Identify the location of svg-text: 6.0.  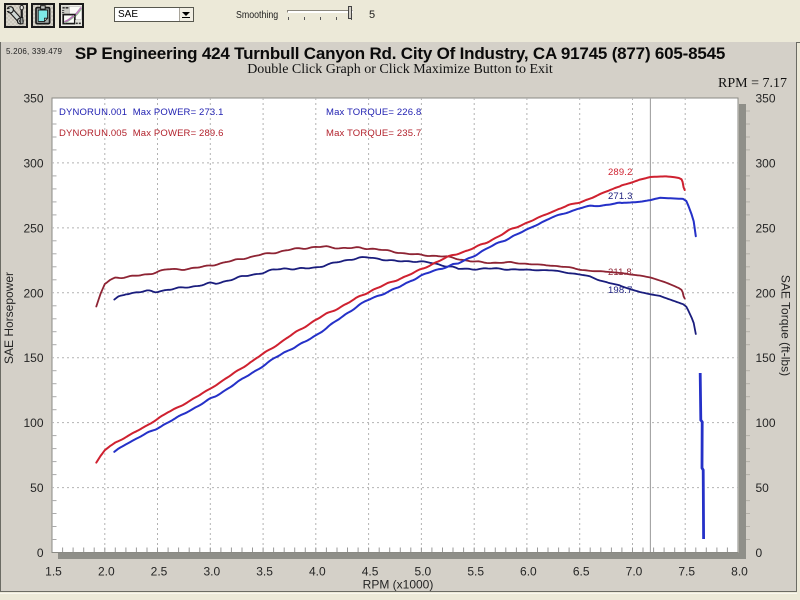
(528, 572).